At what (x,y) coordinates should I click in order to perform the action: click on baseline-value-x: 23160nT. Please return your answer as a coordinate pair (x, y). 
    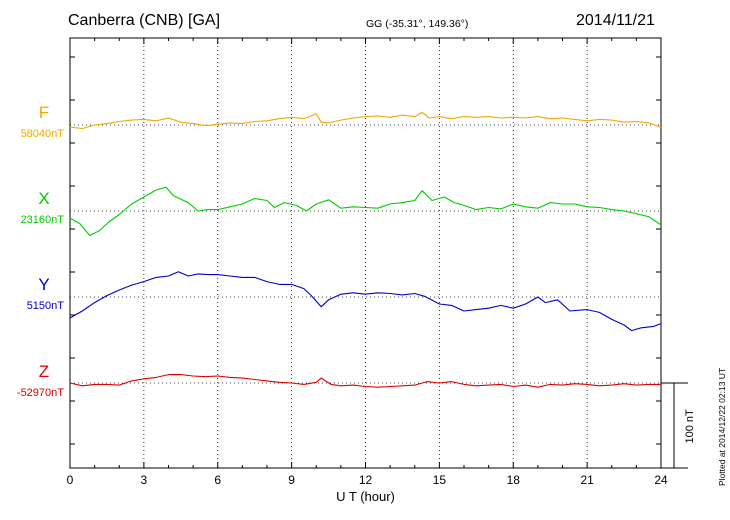
    Looking at the image, I should click on (43, 220).